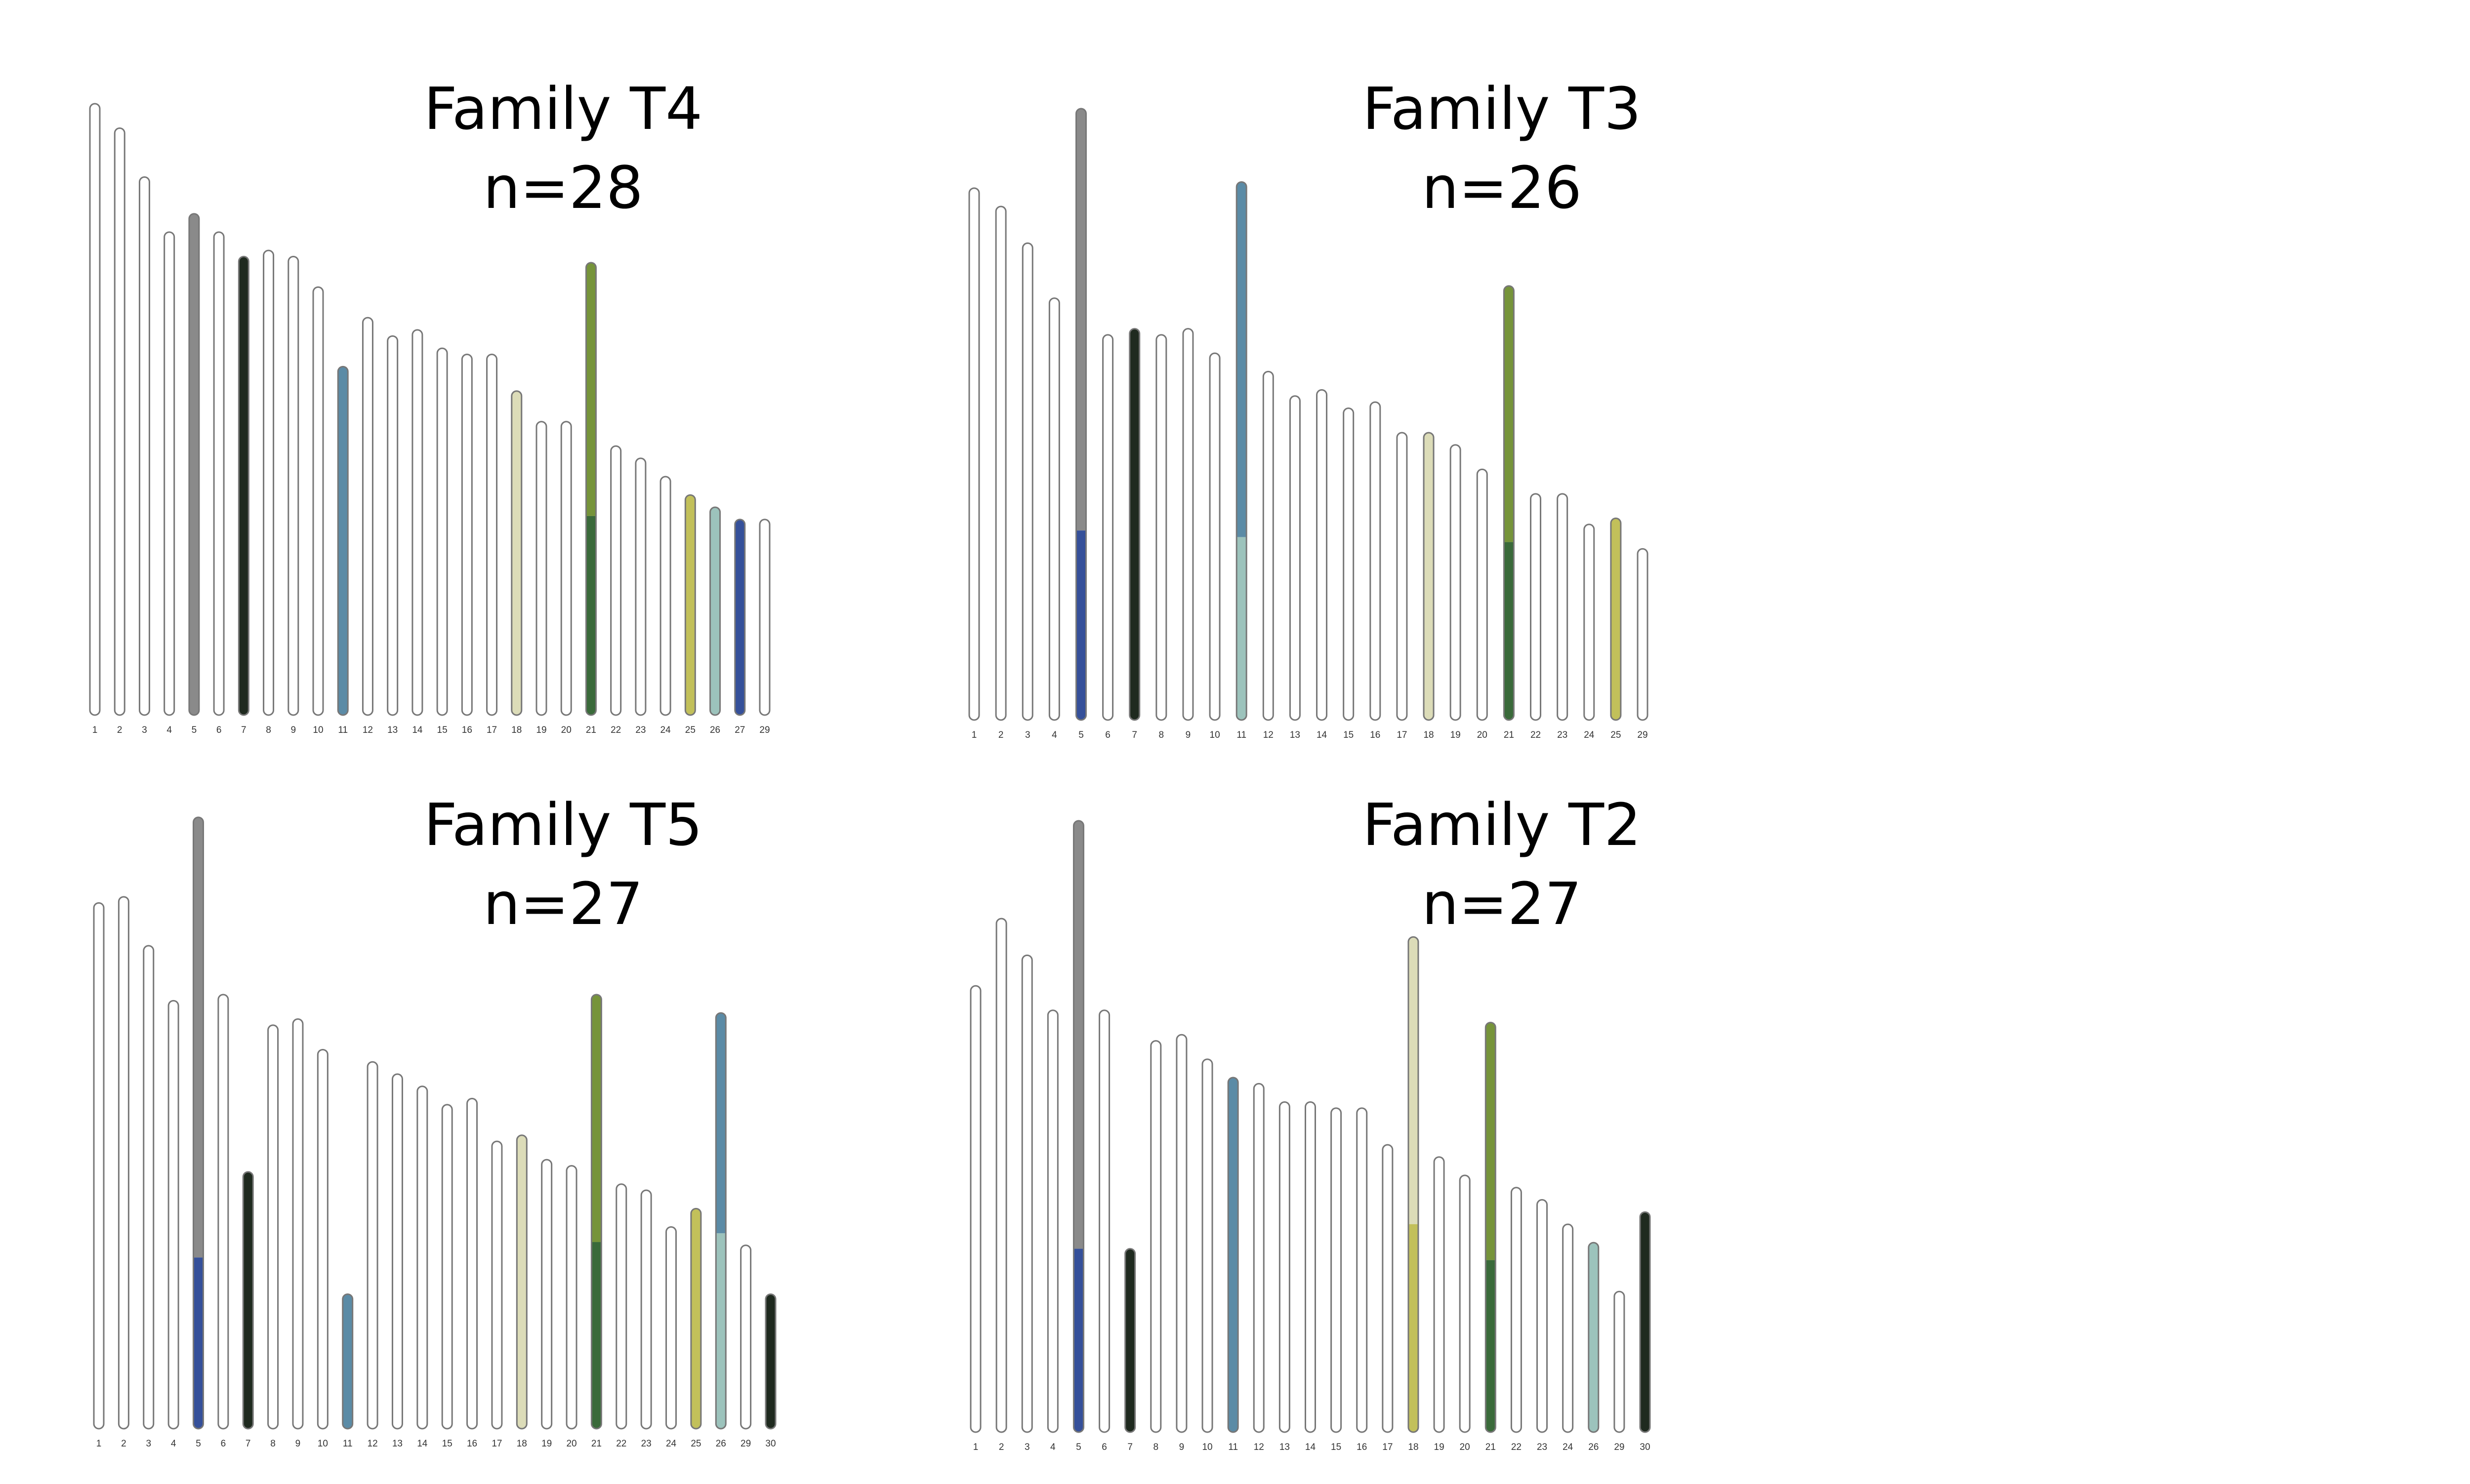 The image size is (2470, 1484). I want to click on chromosome-segment-navy, so click(740, 617).